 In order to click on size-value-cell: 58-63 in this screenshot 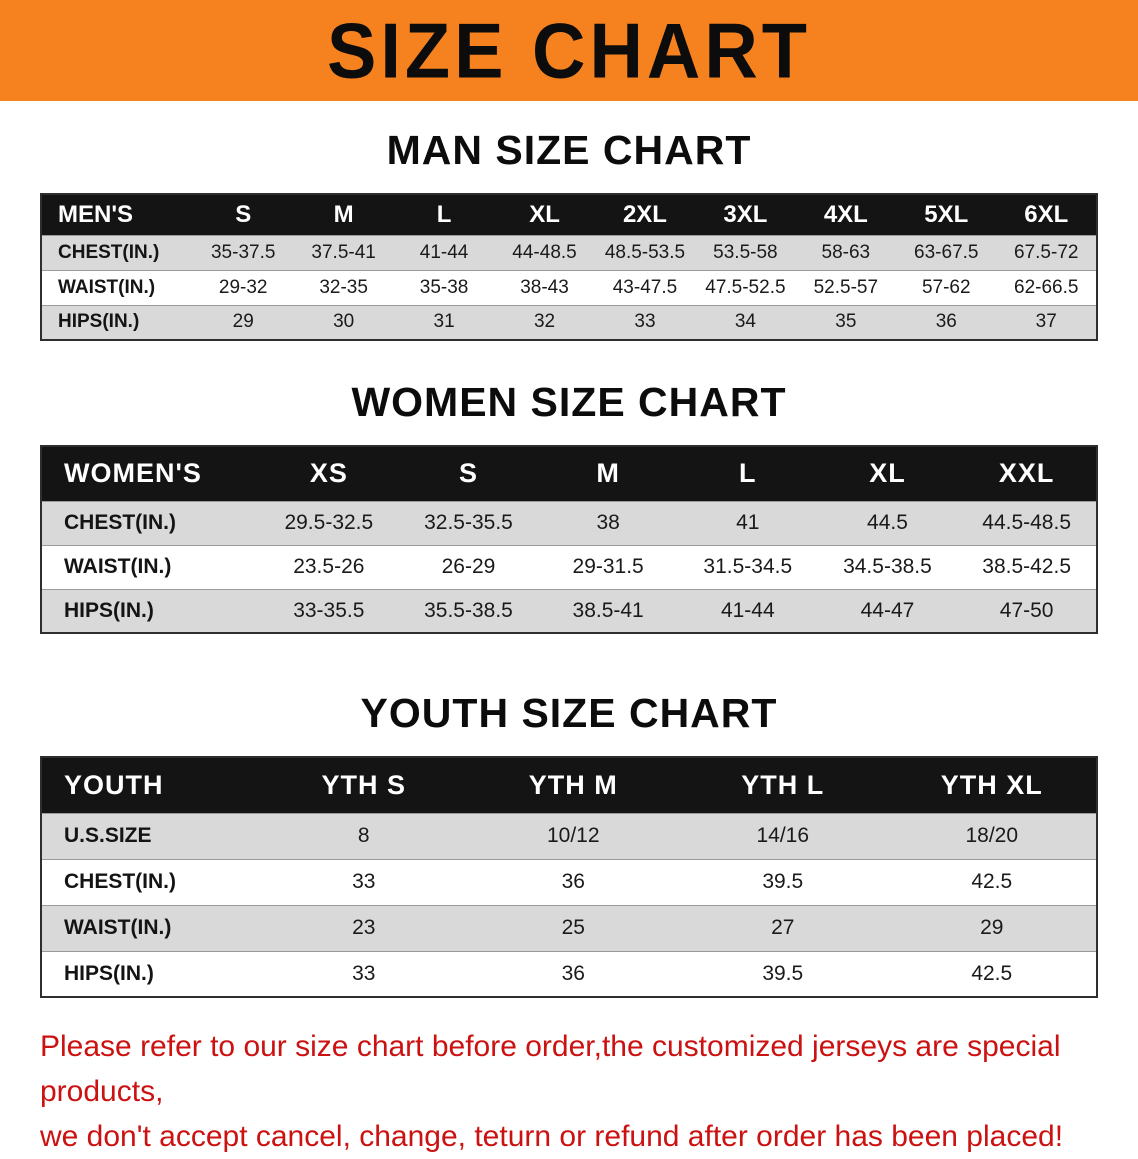, I will do `click(846, 252)`.